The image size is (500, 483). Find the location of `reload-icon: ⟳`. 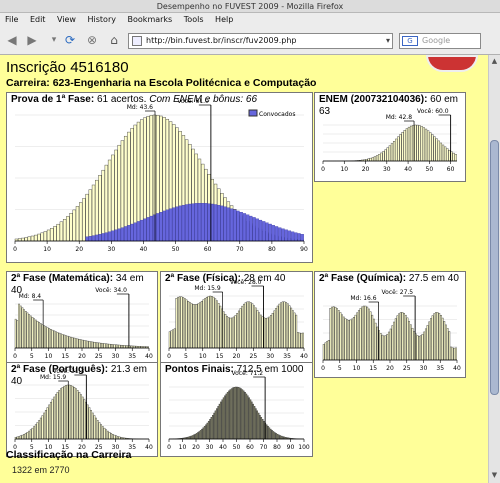

reload-icon: ⟳ is located at coordinates (70, 40).